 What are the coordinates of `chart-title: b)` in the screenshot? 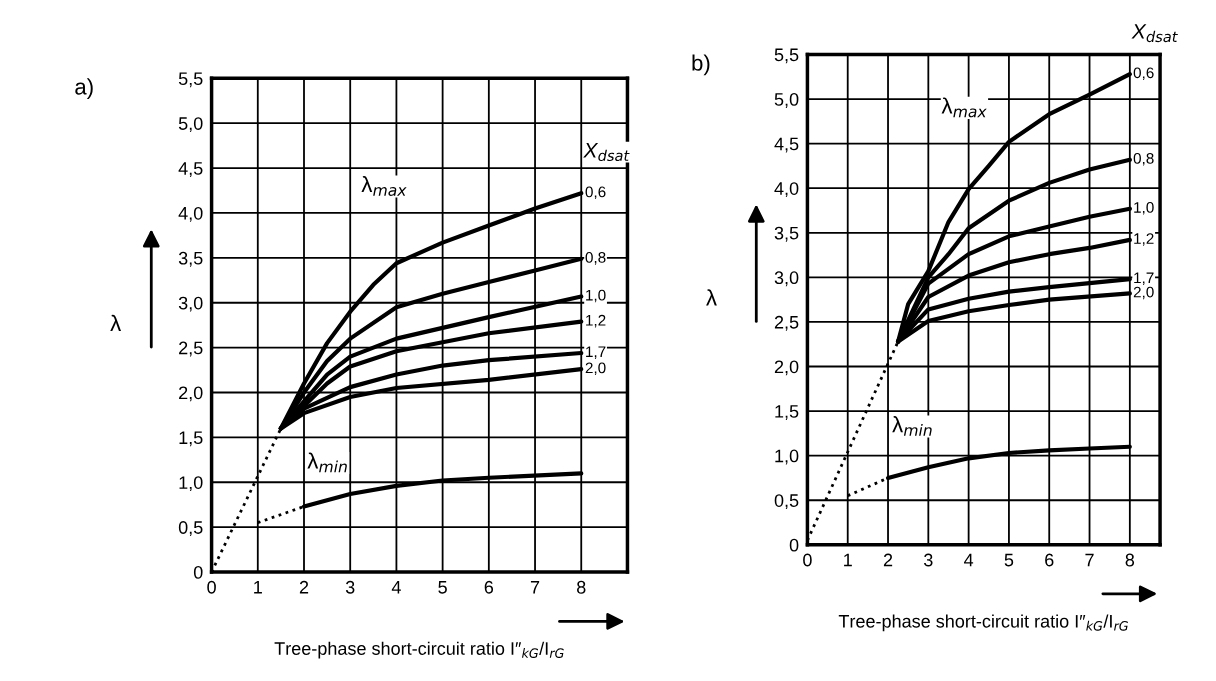 It's located at (701, 65).